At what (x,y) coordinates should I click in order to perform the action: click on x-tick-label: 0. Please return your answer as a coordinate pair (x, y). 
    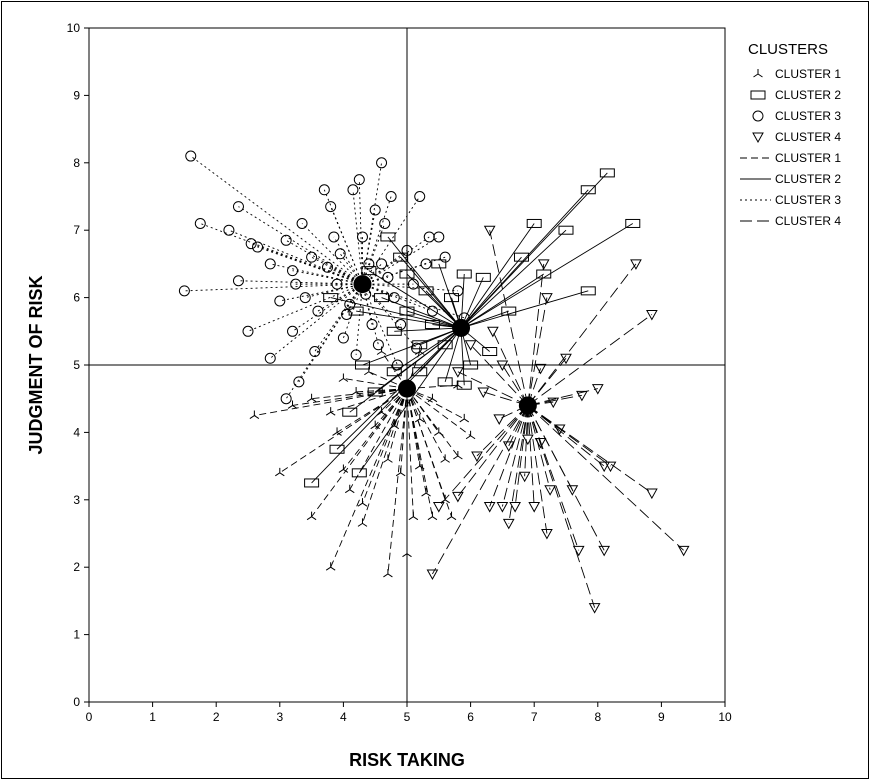
    Looking at the image, I should click on (89, 717).